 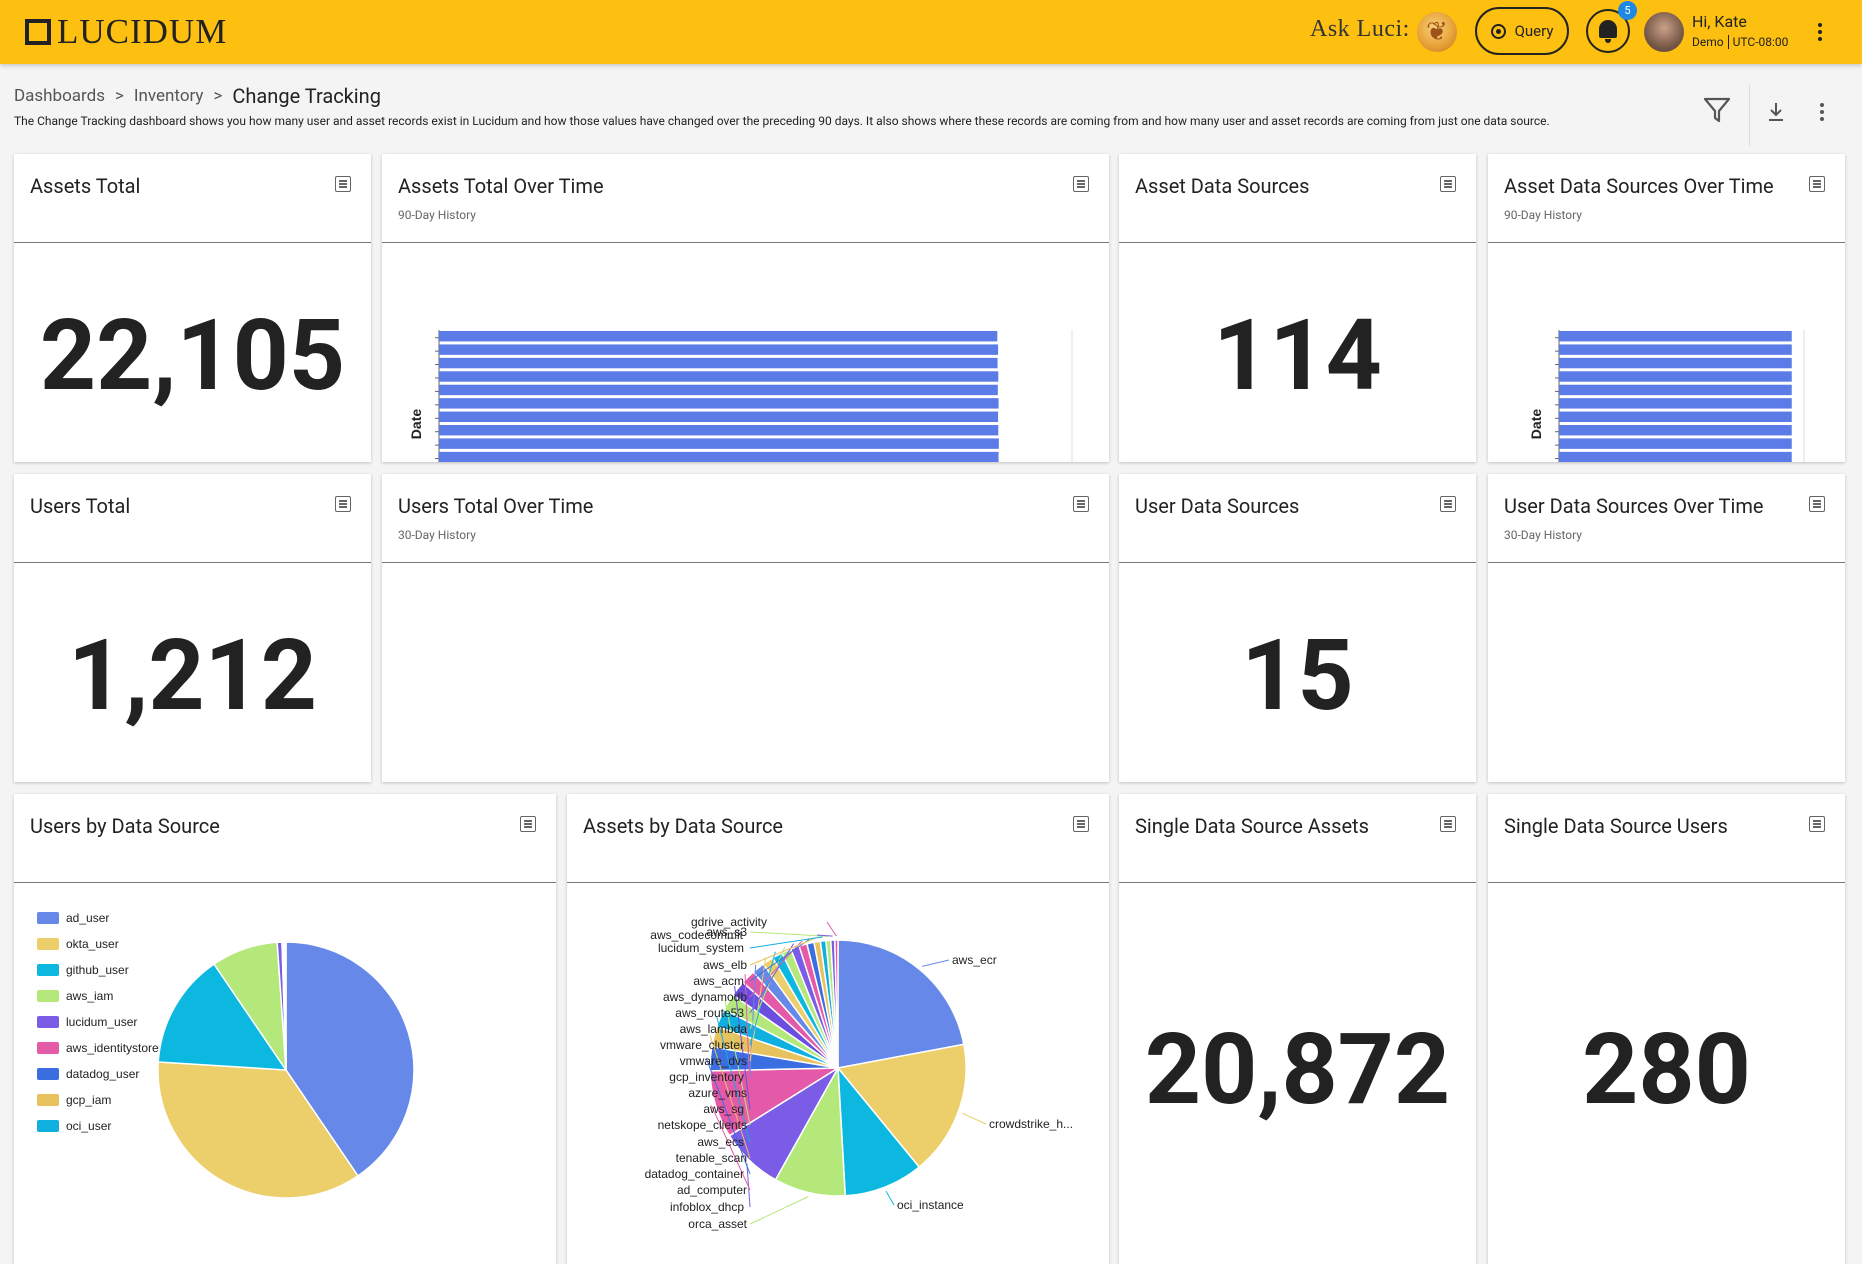 I want to click on metric-value: 20,872, so click(x=1297, y=1069).